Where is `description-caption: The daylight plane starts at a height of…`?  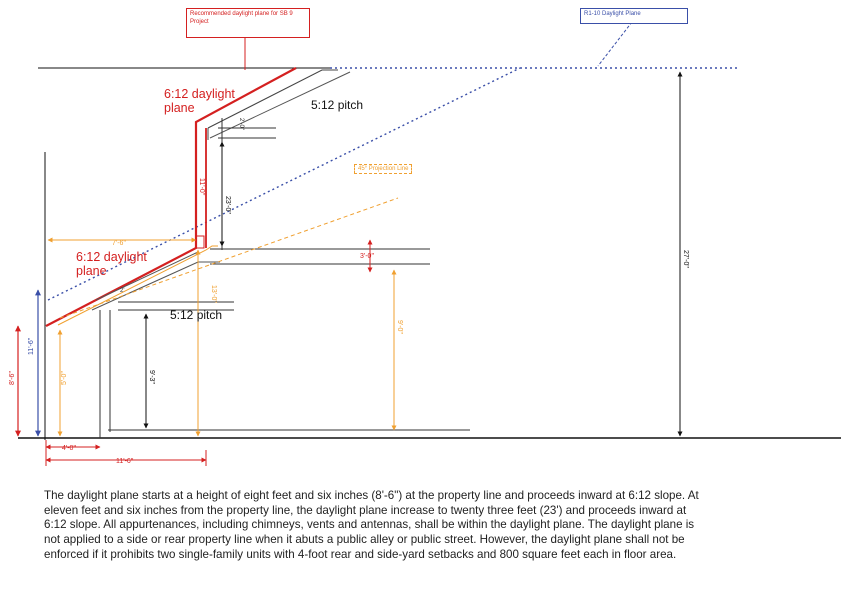
description-caption: The daylight plane starts at a height of… is located at coordinates (371, 525).